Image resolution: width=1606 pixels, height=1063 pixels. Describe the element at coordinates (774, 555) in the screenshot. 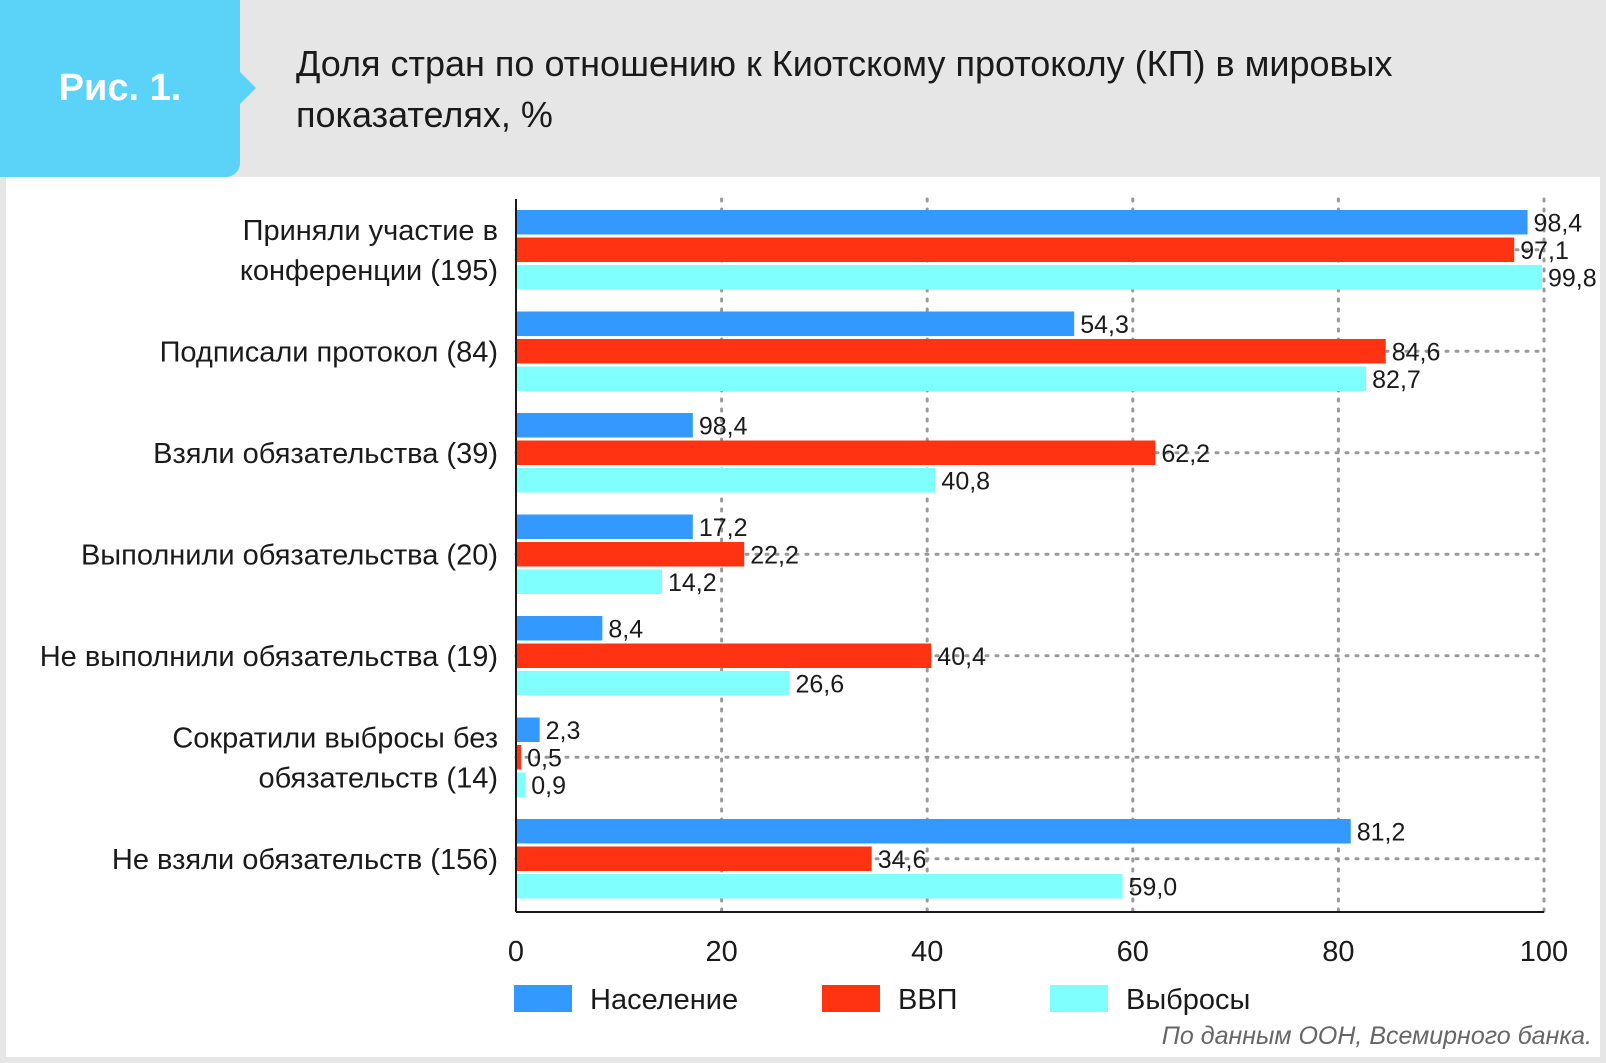

I see `value-label: 22,2` at that location.